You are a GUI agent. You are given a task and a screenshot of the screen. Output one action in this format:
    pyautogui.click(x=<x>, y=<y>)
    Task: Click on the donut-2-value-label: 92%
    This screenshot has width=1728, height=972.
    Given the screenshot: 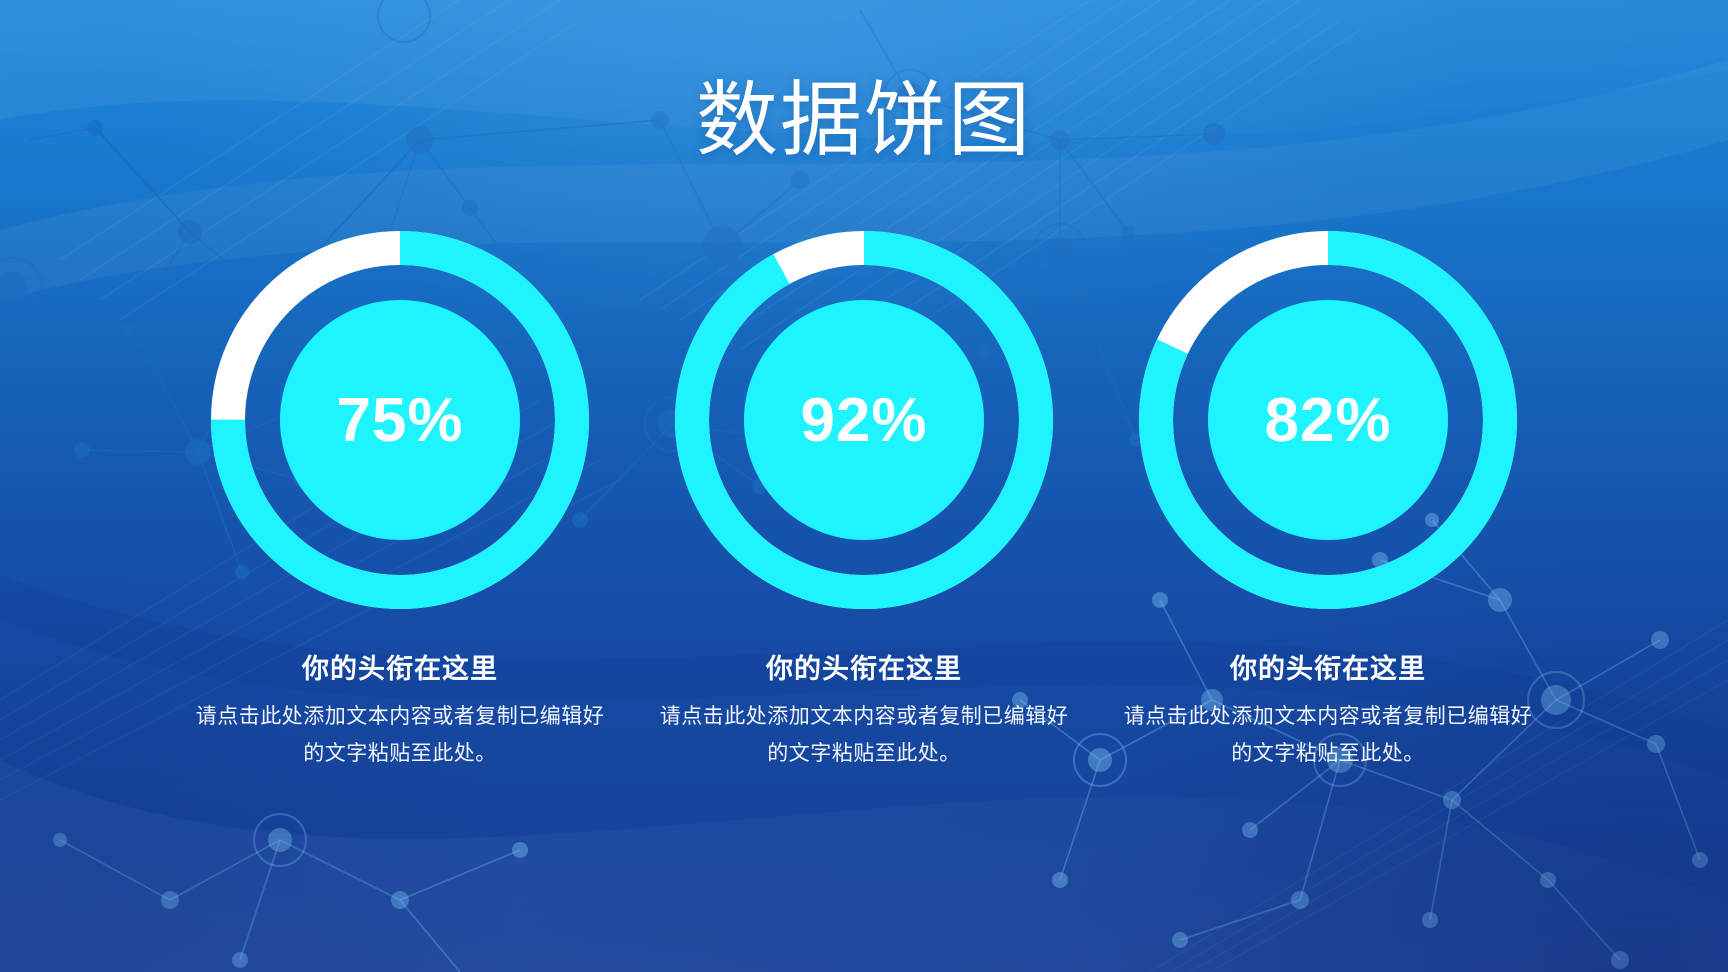 What is the action you would take?
    pyautogui.click(x=864, y=420)
    